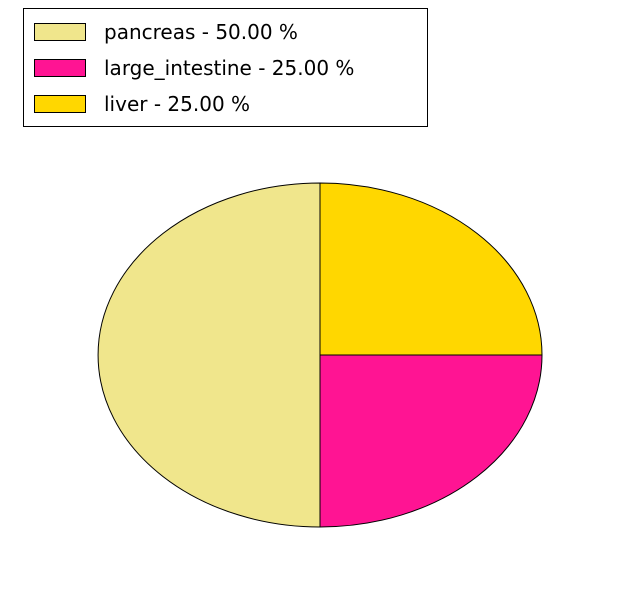 Image resolution: width=640 pixels, height=606 pixels. I want to click on legend-item-liver: liver - 25.00 %, so click(230, 104).